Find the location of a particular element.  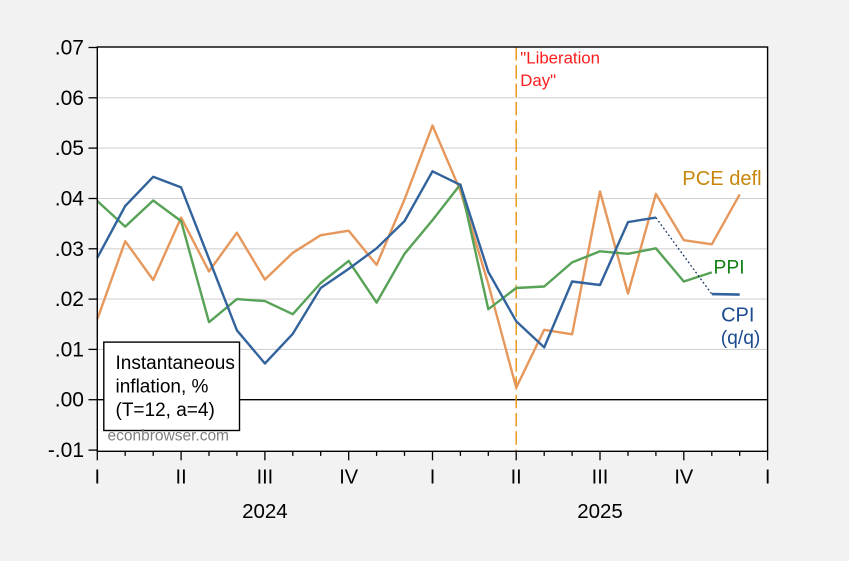

svg-text: PCE defl is located at coordinates (721, 179).